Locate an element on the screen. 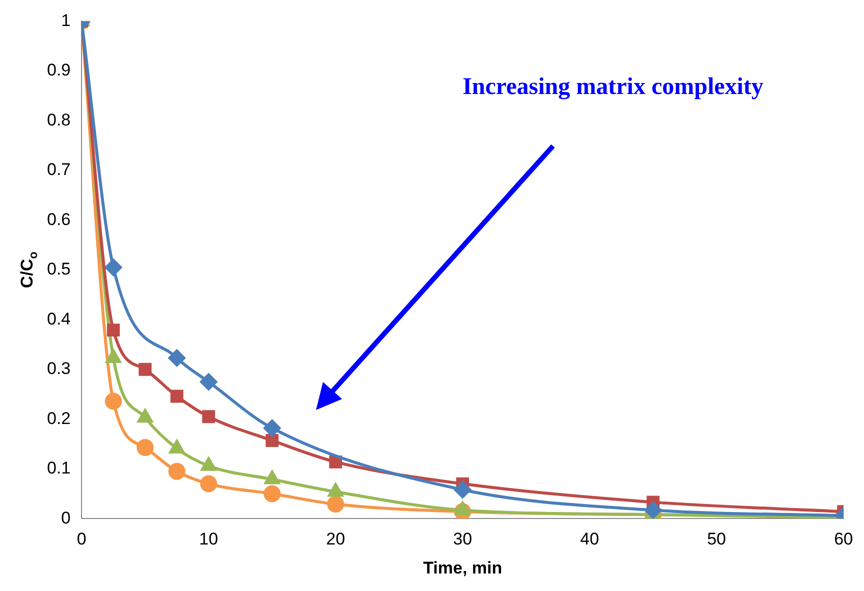 This screenshot has width=864, height=591. y-tick-label: 0.4 is located at coordinates (58, 318).